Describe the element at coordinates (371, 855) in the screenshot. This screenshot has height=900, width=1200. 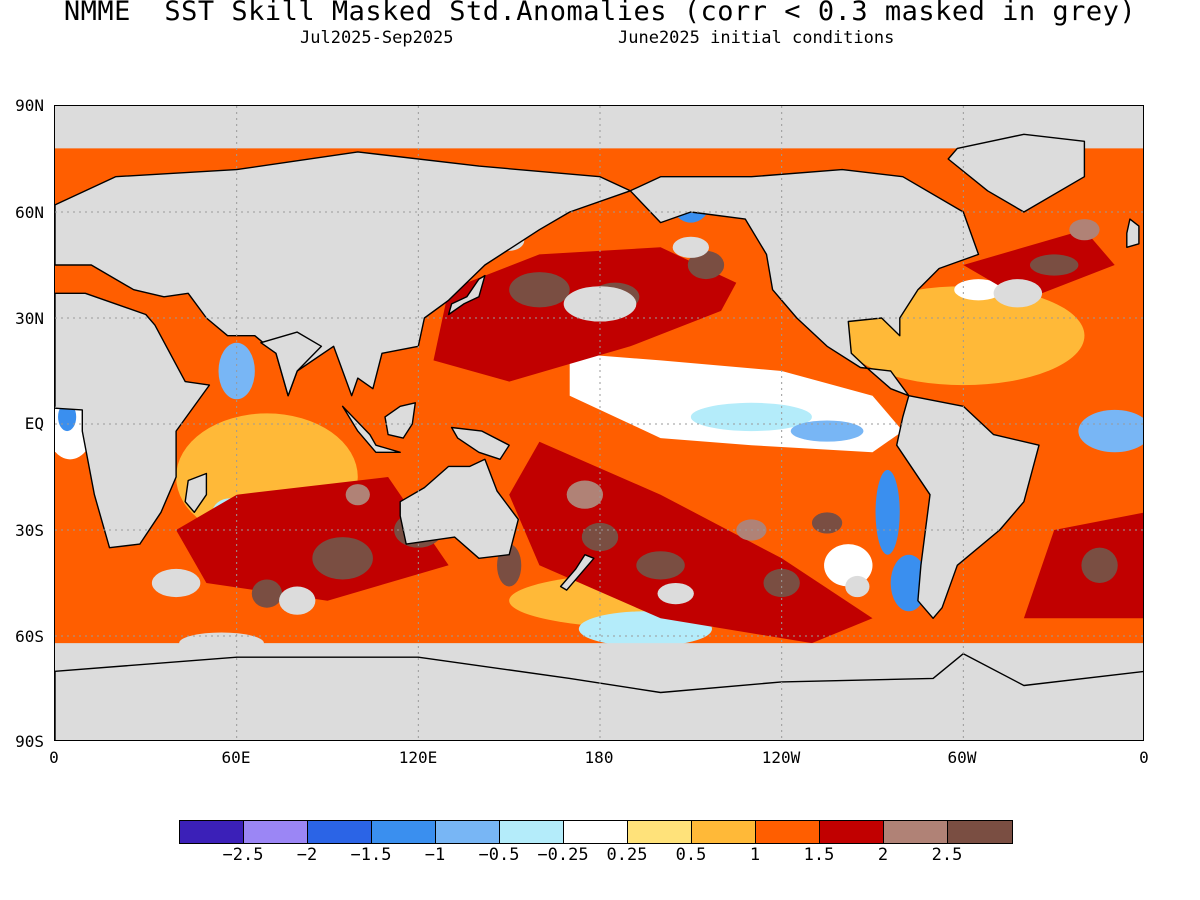
I see `colorbar-label: −1.5` at that location.